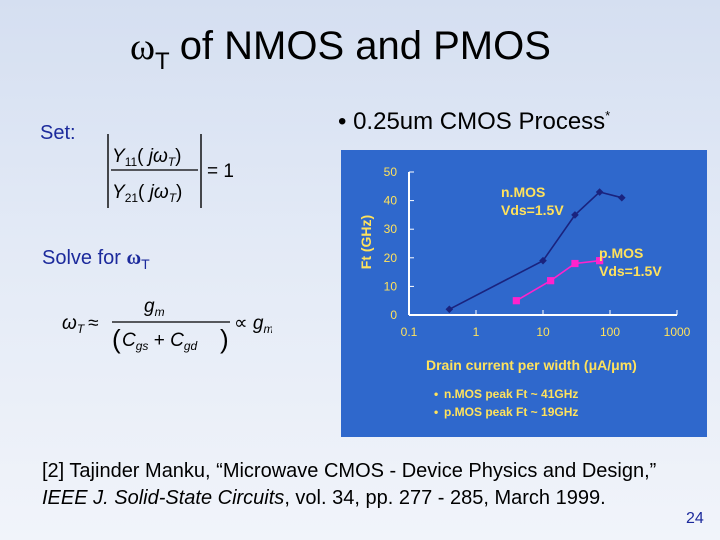  I want to click on bullet-text: 0.25um CMOS Process, so click(479, 121).